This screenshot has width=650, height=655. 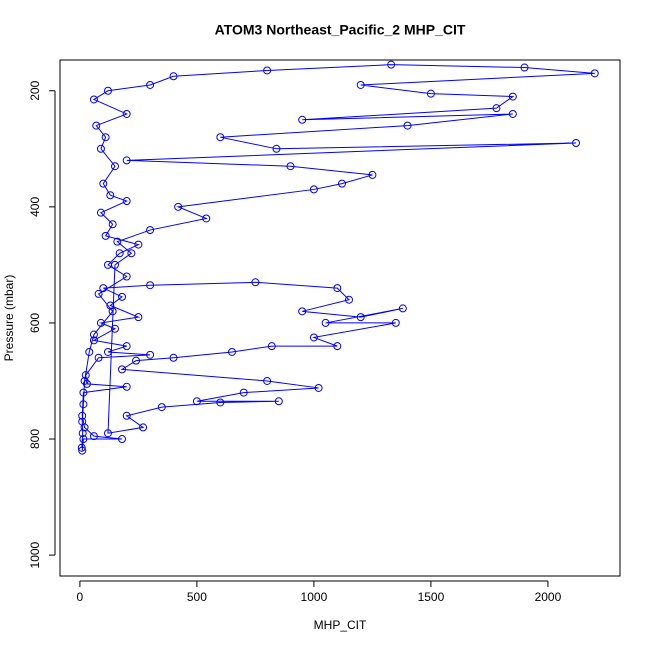 What do you see at coordinates (35, 207) in the screenshot?
I see `y-tick-label: 400` at bounding box center [35, 207].